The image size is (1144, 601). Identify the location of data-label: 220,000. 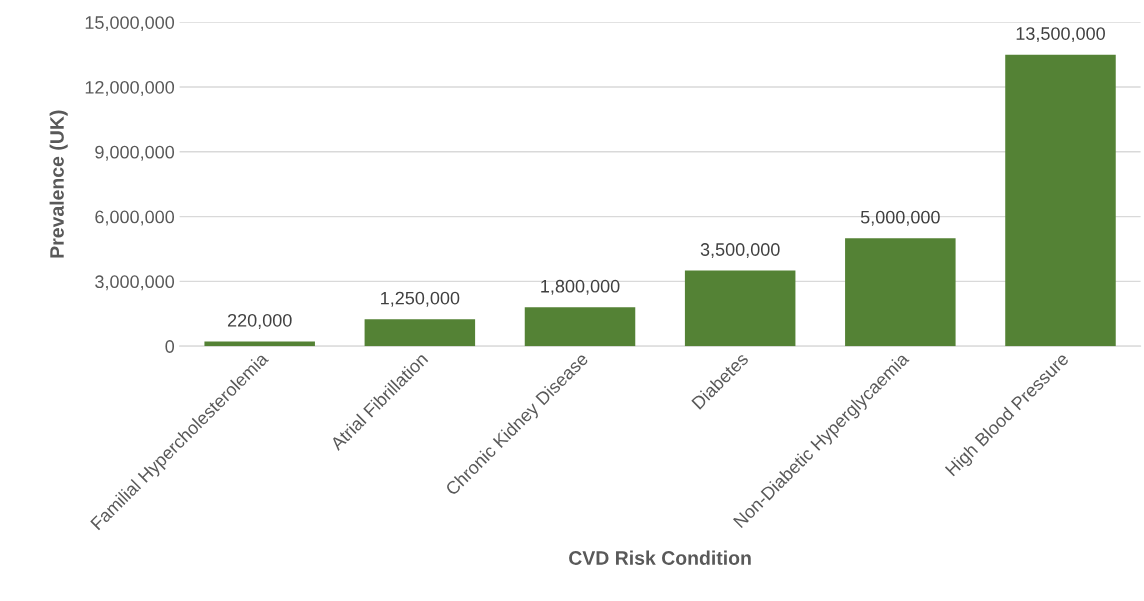
(259, 321).